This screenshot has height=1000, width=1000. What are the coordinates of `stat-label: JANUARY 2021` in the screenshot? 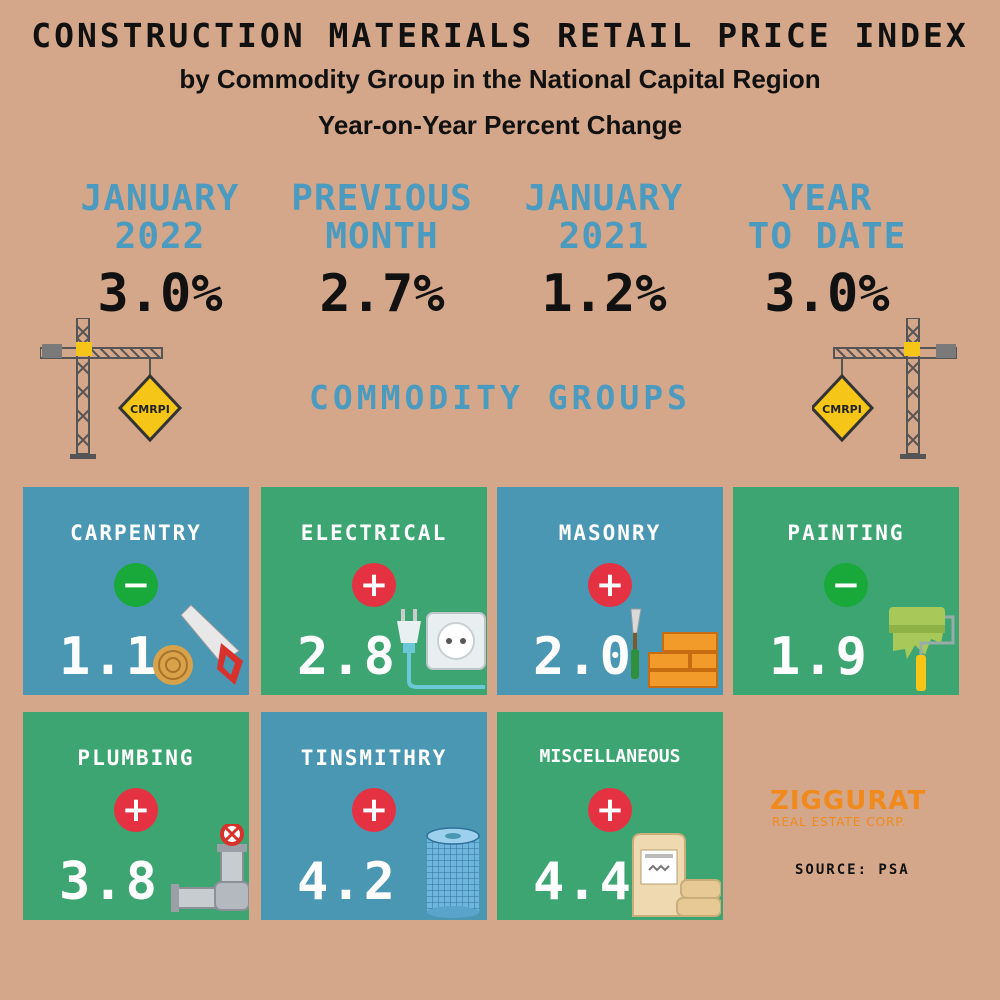 It's located at (604, 220).